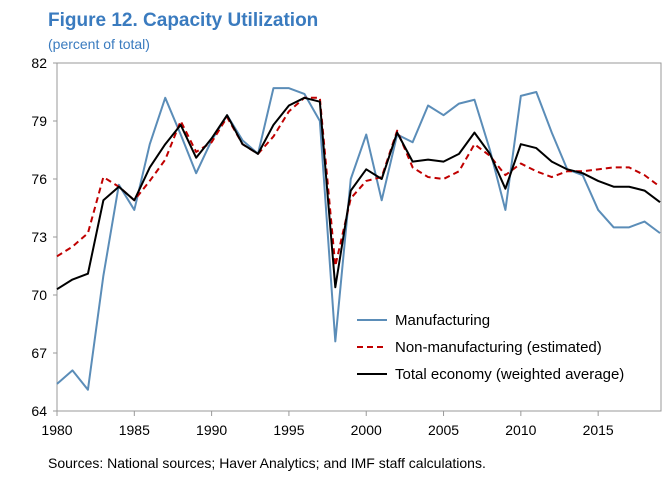 Image resolution: width=662 pixels, height=483 pixels. What do you see at coordinates (39, 353) in the screenshot?
I see `y-tick-label: 67` at bounding box center [39, 353].